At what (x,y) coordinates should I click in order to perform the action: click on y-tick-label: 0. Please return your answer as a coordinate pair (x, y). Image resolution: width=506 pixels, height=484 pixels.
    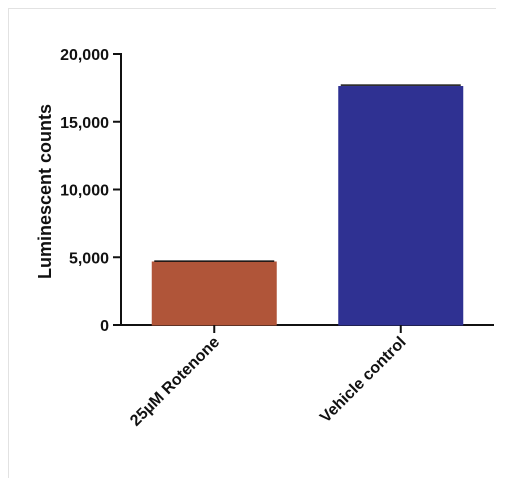
    Looking at the image, I should click on (104, 326).